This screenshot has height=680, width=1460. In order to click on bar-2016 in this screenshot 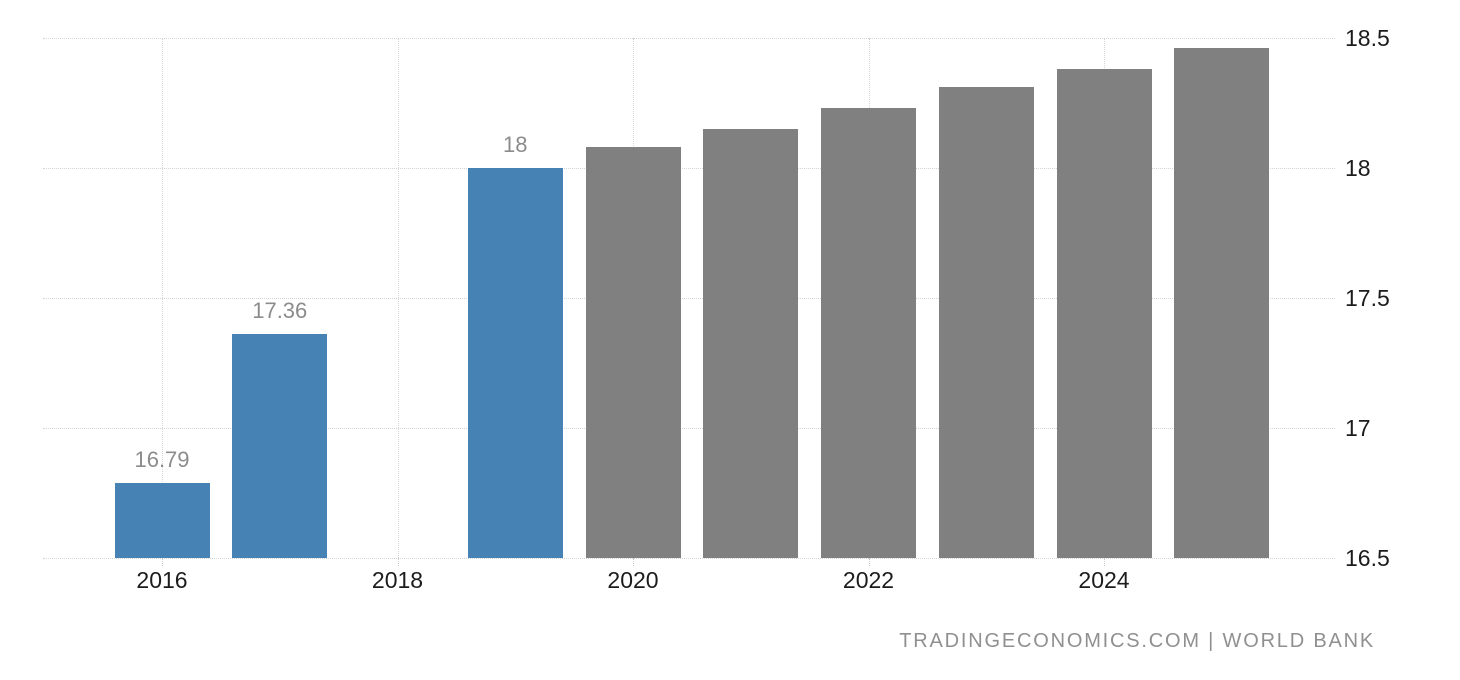, I will do `click(162, 520)`.